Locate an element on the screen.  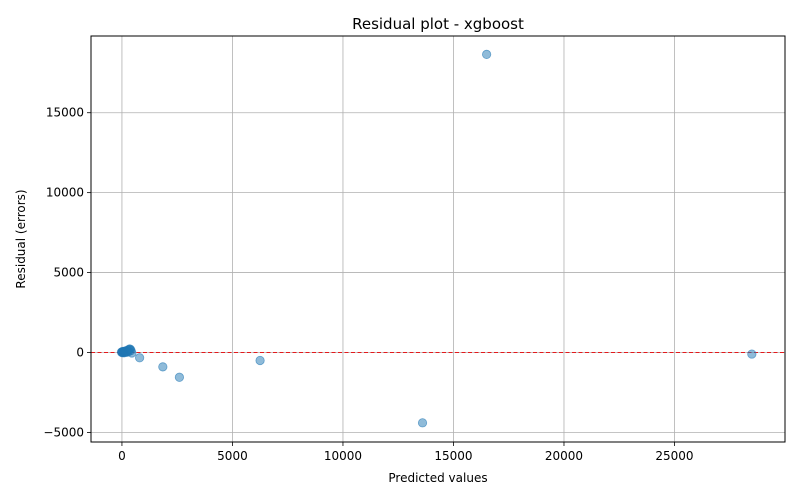
y-tick-label: −5000 is located at coordinates (63, 432).